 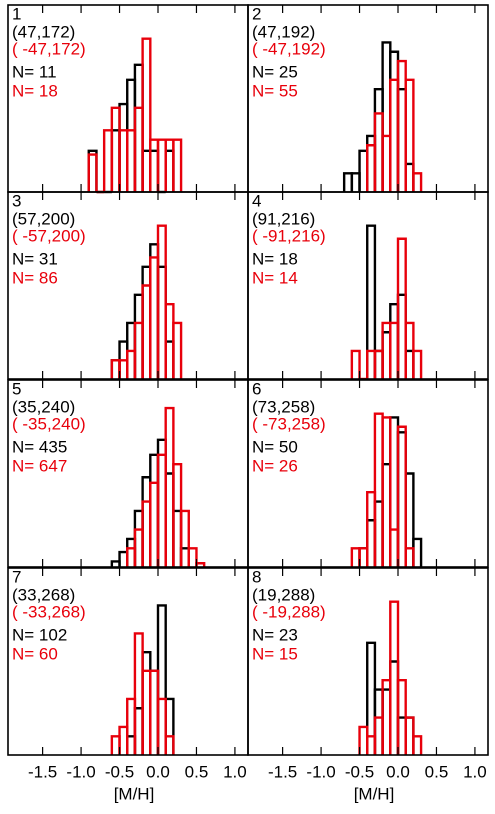 What do you see at coordinates (35, 653) in the screenshot?
I see `legend-entry: N= 60` at bounding box center [35, 653].